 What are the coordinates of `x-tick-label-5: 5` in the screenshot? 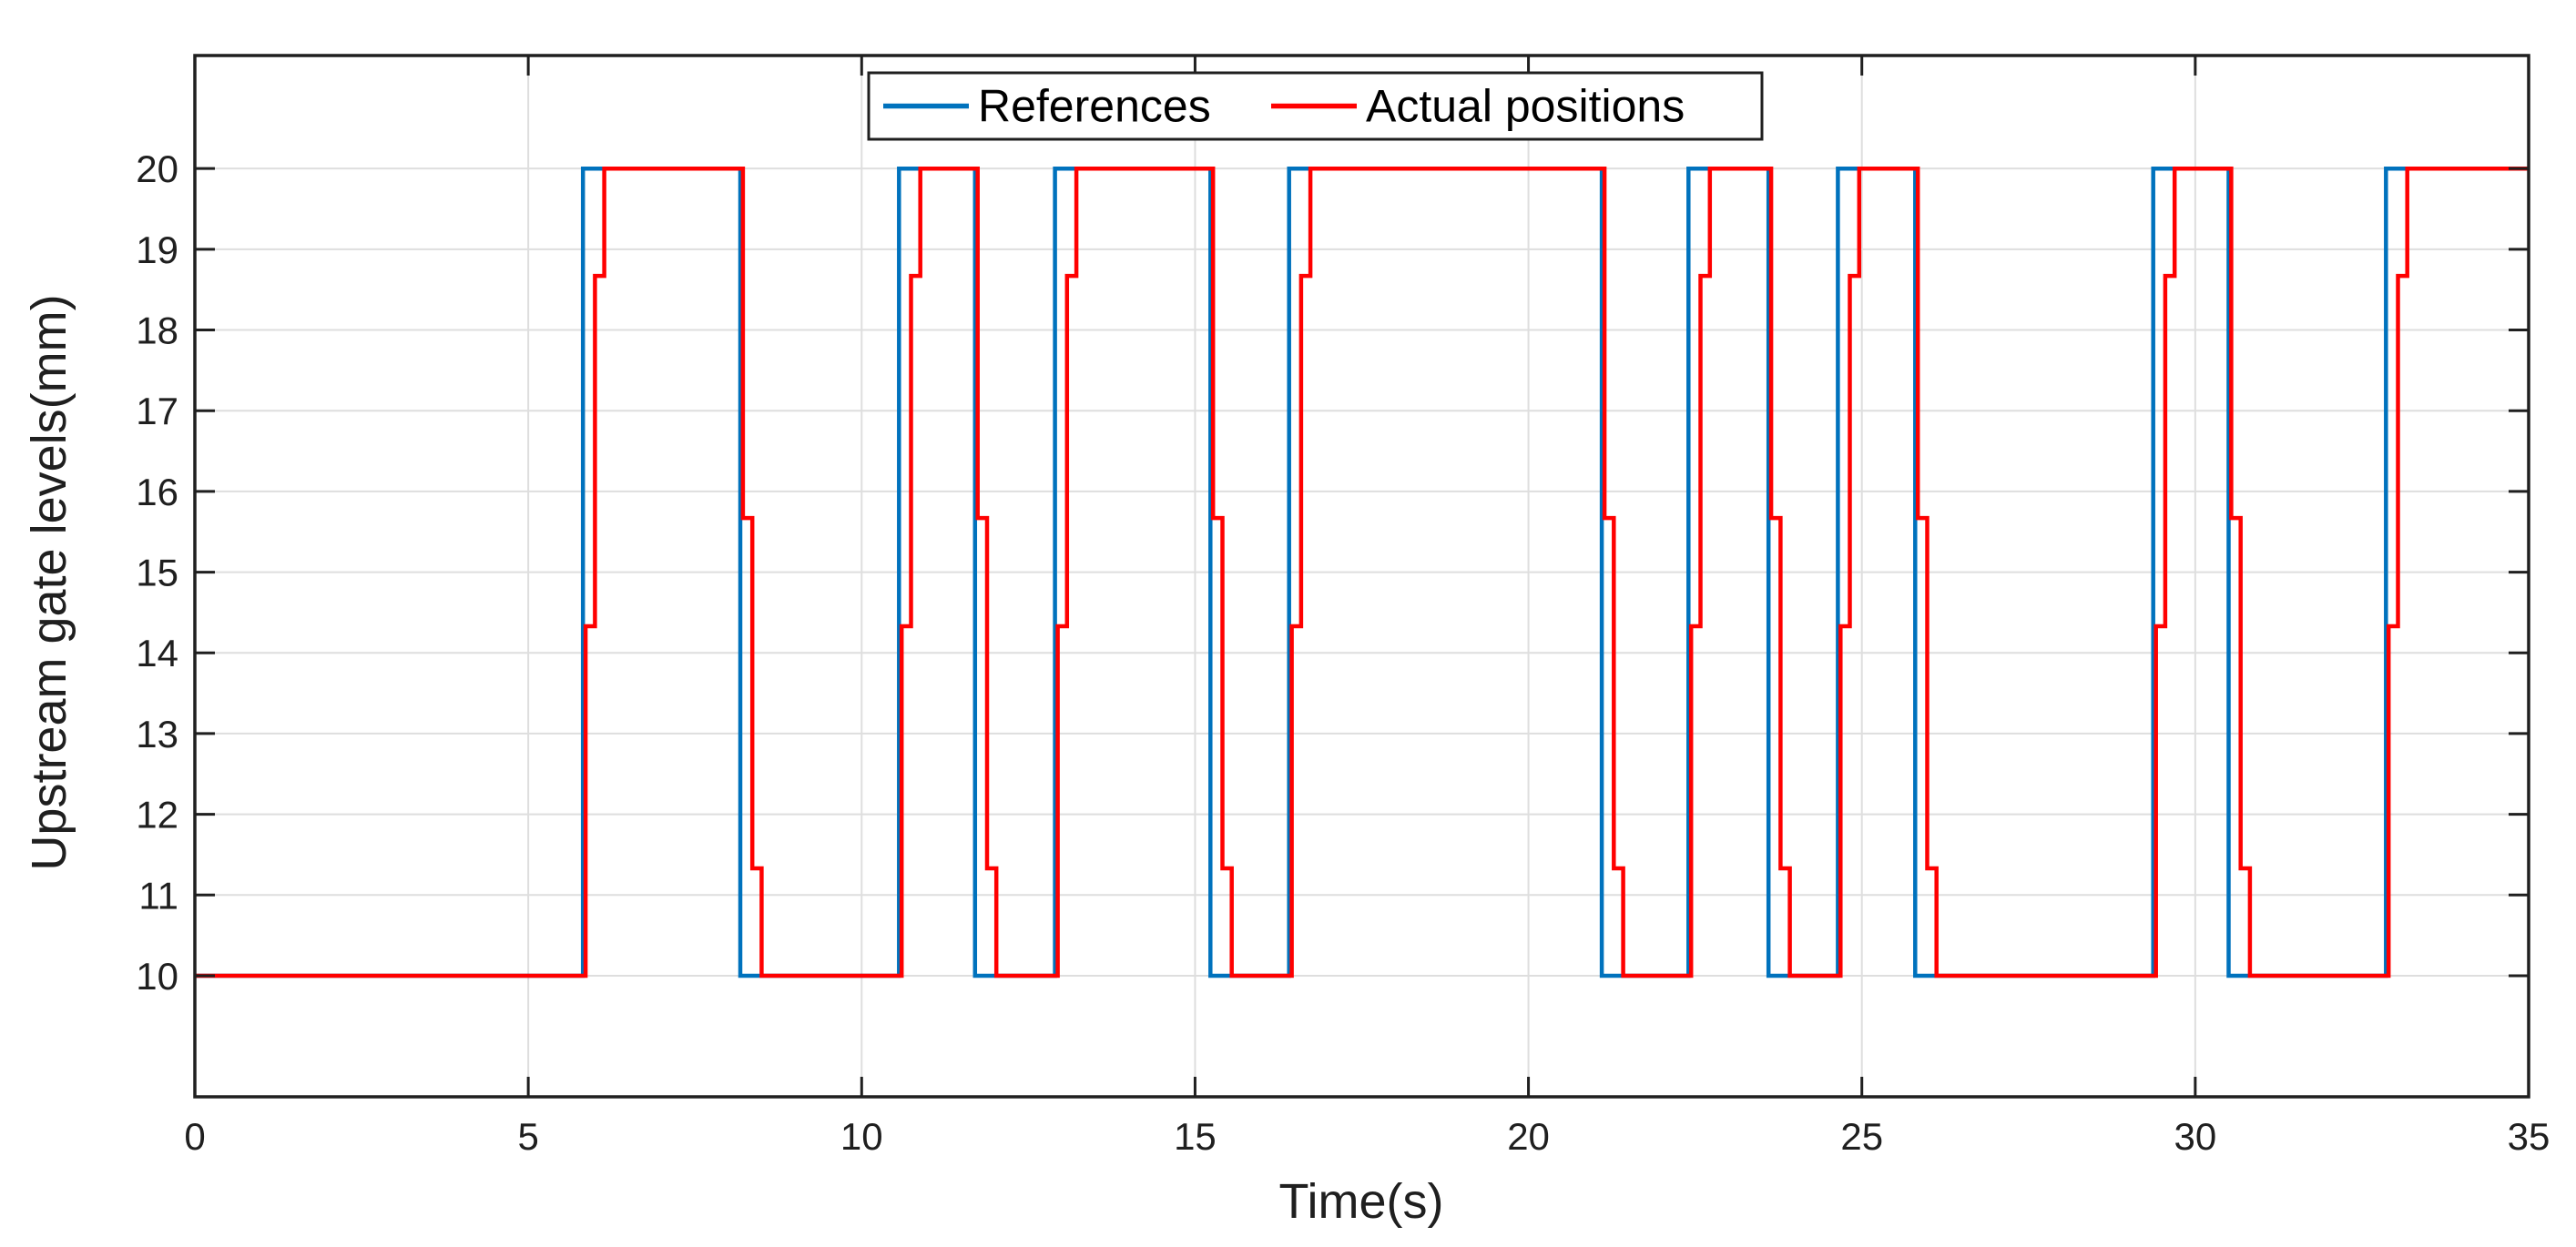 It's located at (527, 1136).